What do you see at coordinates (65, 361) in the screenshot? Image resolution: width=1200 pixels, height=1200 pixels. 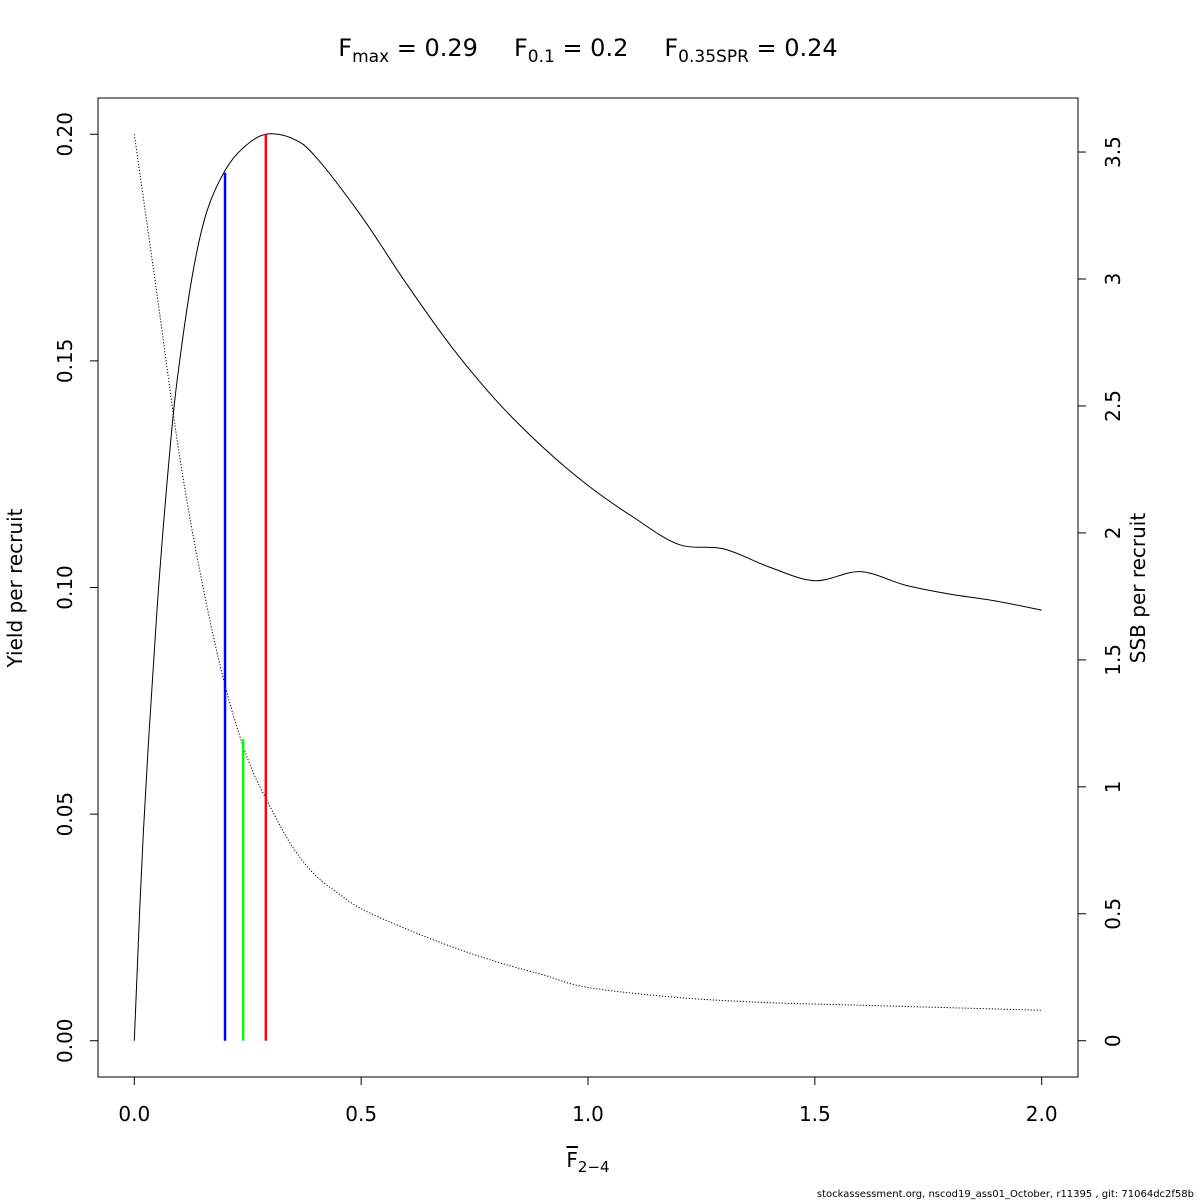 I see `y-left-tick-label: 0.15` at bounding box center [65, 361].